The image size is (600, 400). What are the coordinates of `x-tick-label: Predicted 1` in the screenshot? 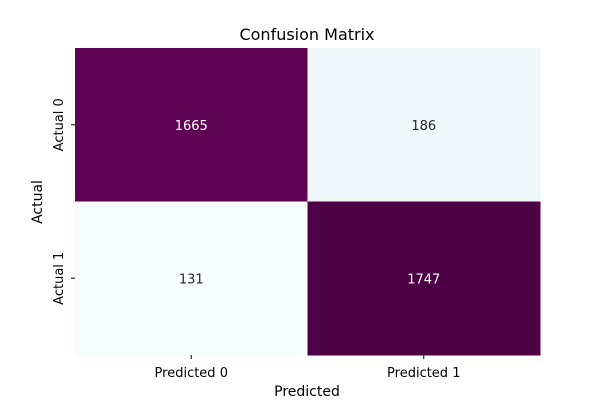 It's located at (423, 373).